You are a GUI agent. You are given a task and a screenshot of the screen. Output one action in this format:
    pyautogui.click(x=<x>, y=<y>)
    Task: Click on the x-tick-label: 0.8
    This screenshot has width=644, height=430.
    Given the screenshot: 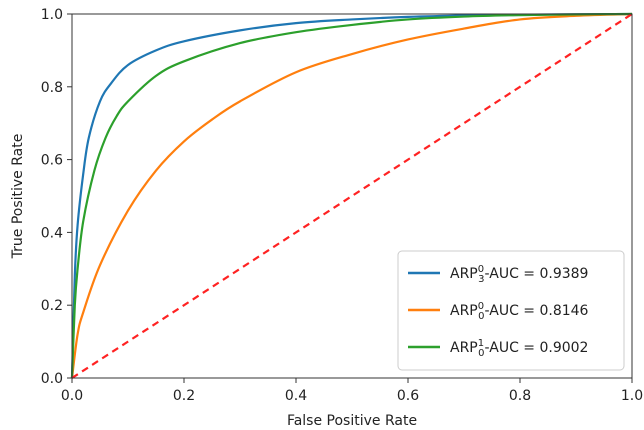 What is the action you would take?
    pyautogui.click(x=520, y=396)
    